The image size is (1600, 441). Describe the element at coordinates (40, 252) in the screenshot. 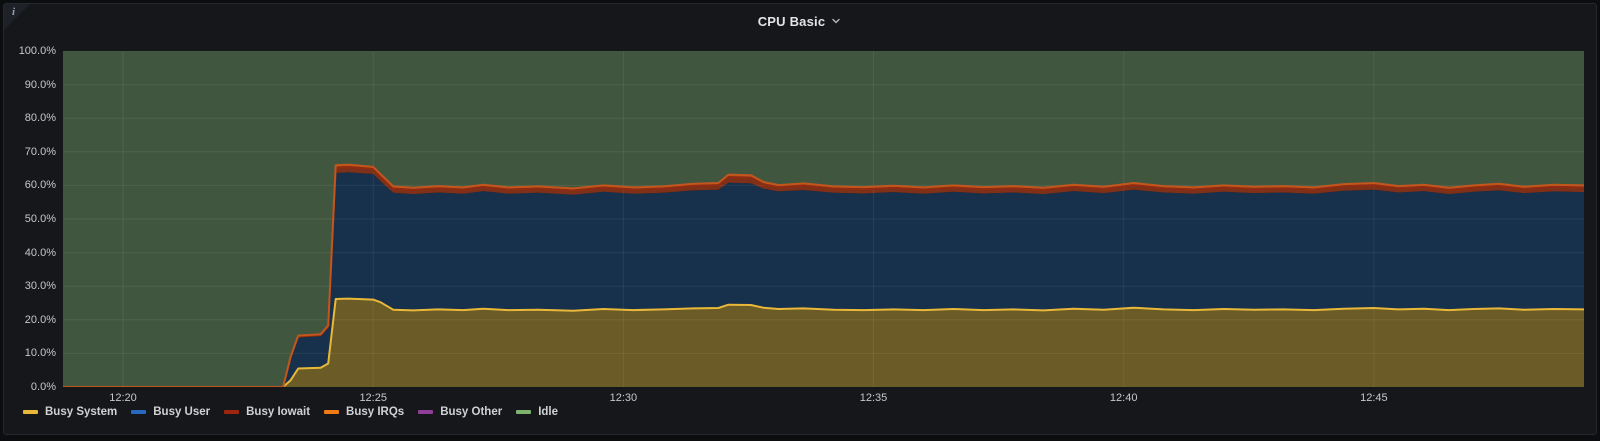

I see `y-axis-label: 40.0%` at that location.